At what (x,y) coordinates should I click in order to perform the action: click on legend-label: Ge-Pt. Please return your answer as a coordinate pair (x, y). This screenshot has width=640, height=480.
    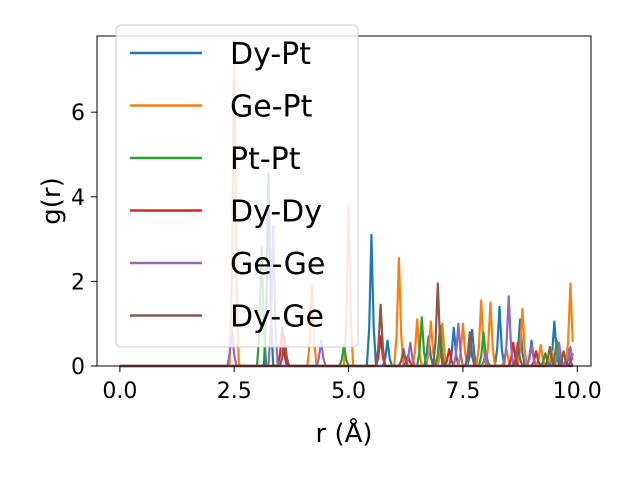
    Looking at the image, I should click on (271, 107).